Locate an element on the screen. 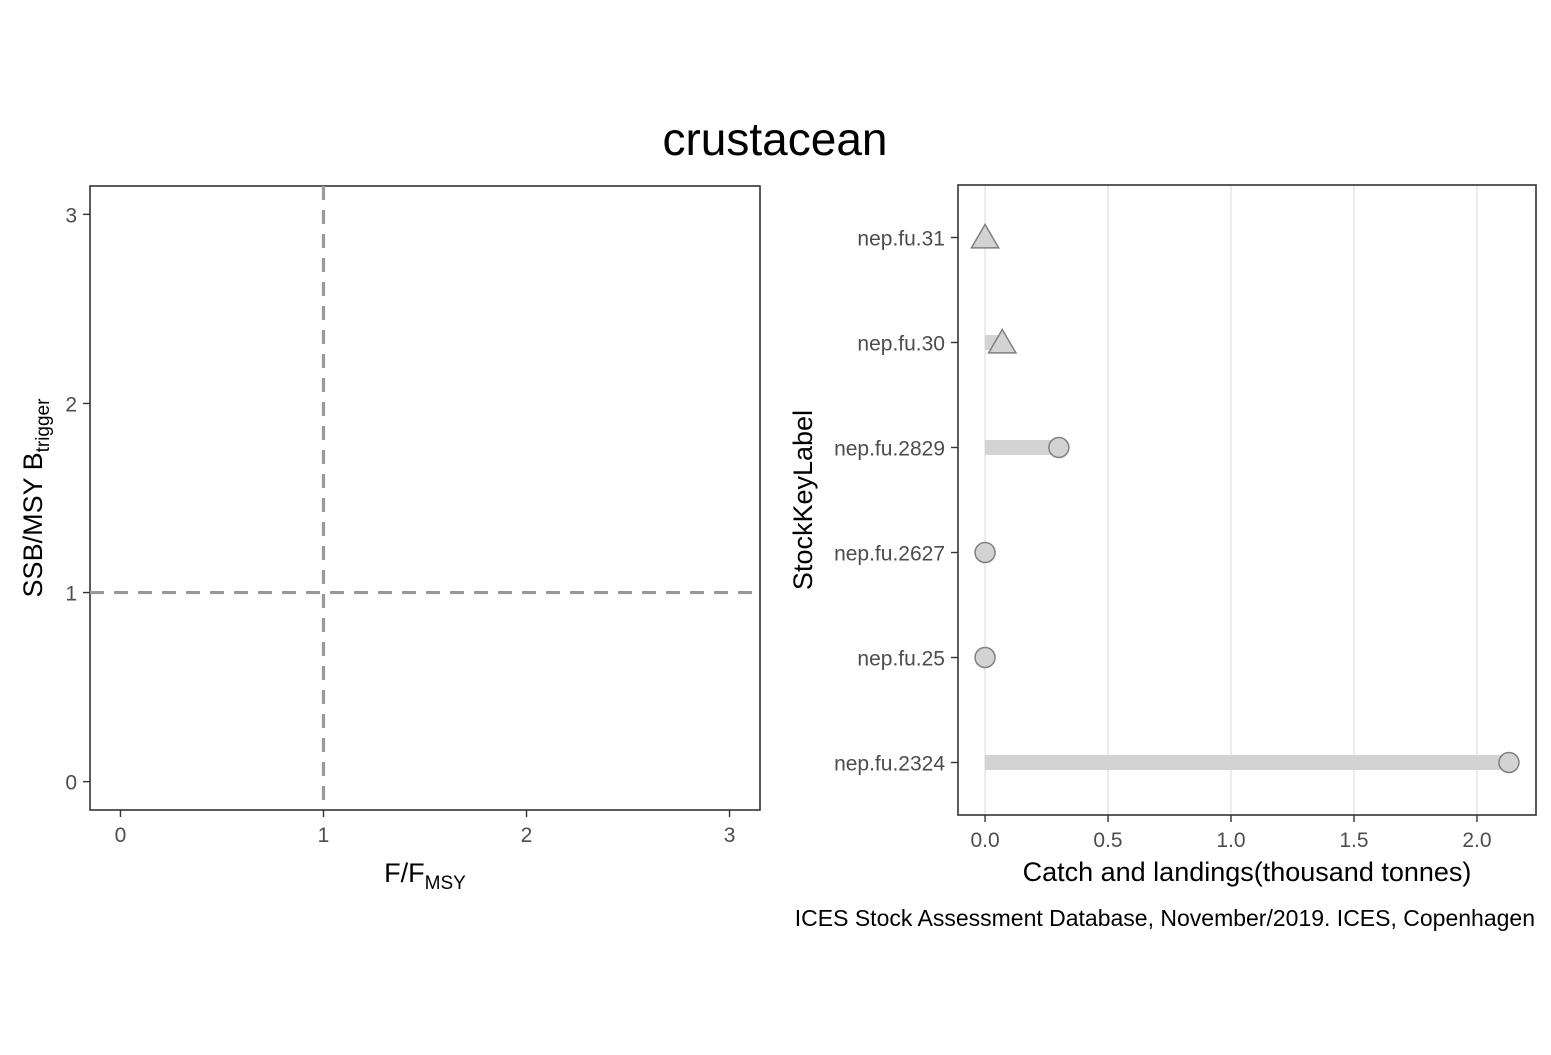 This screenshot has width=1551, height=1055. x-tick-label: 0 is located at coordinates (121, 835).